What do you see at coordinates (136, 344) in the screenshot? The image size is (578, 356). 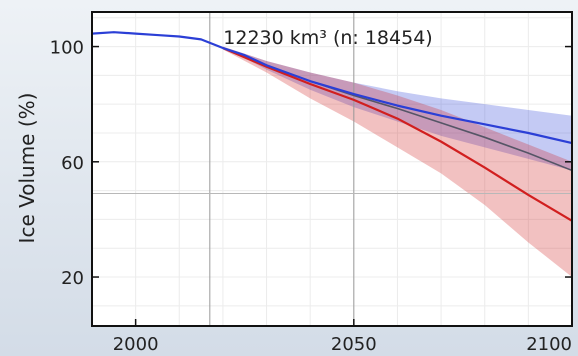 I see `x-tick-label: 2000` at bounding box center [136, 344].